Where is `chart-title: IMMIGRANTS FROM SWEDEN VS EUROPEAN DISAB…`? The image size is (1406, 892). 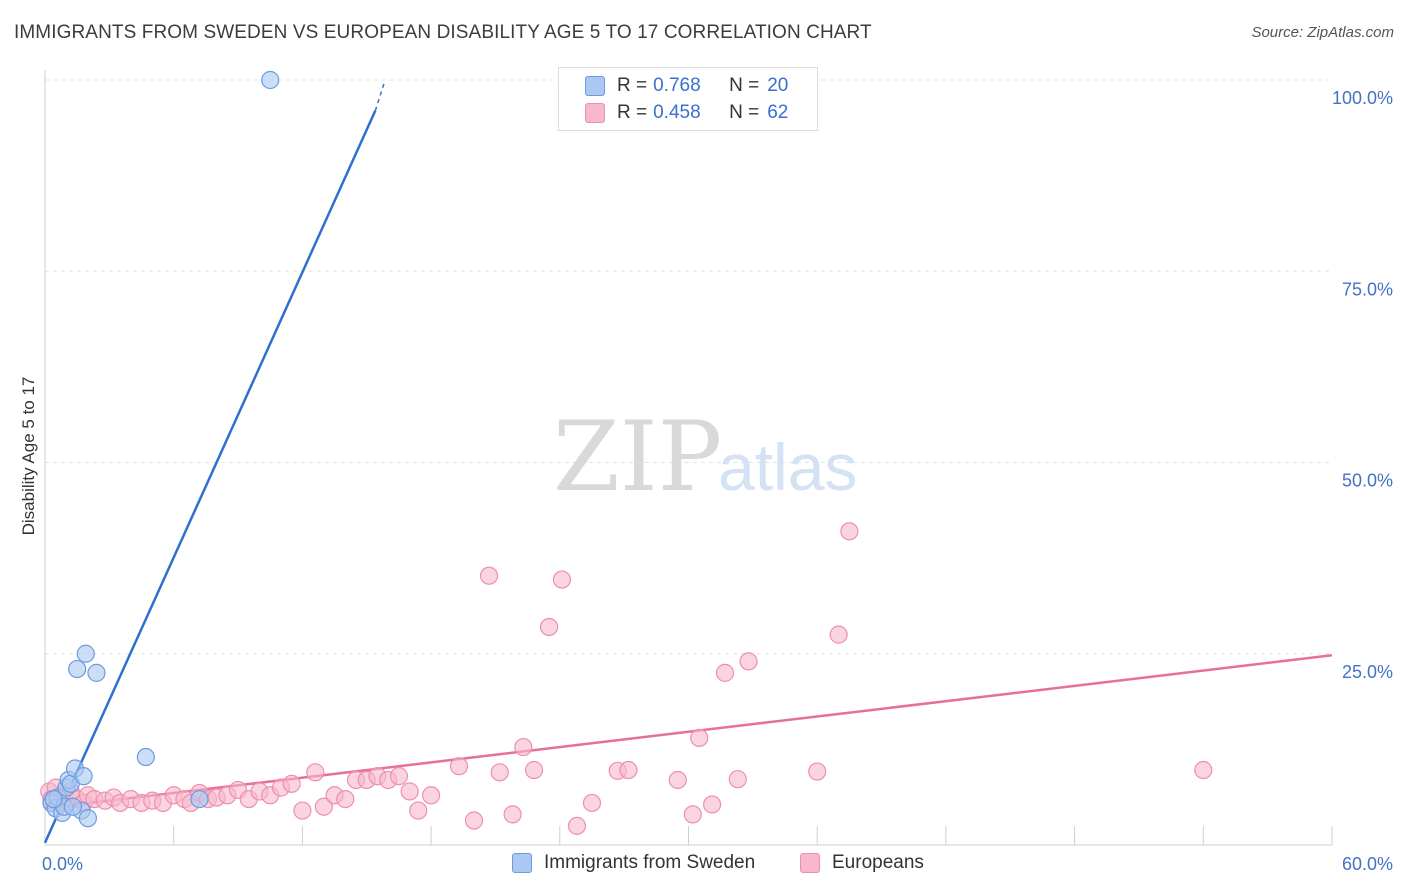 chart-title: IMMIGRANTS FROM SWEDEN VS EUROPEAN DISAB… is located at coordinates (443, 32).